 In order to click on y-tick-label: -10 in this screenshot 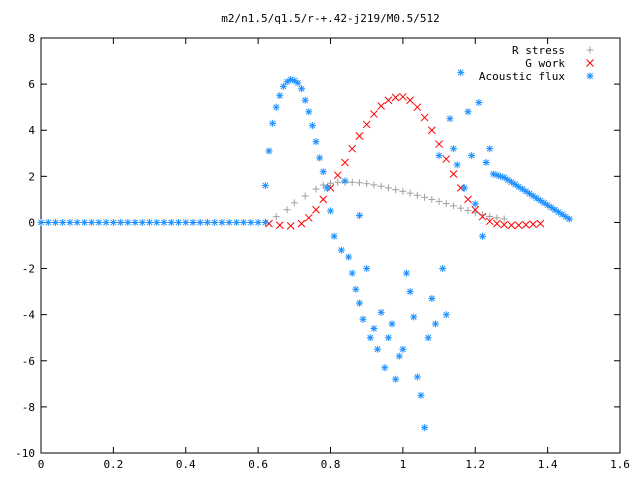, I will do `click(25, 453)`.